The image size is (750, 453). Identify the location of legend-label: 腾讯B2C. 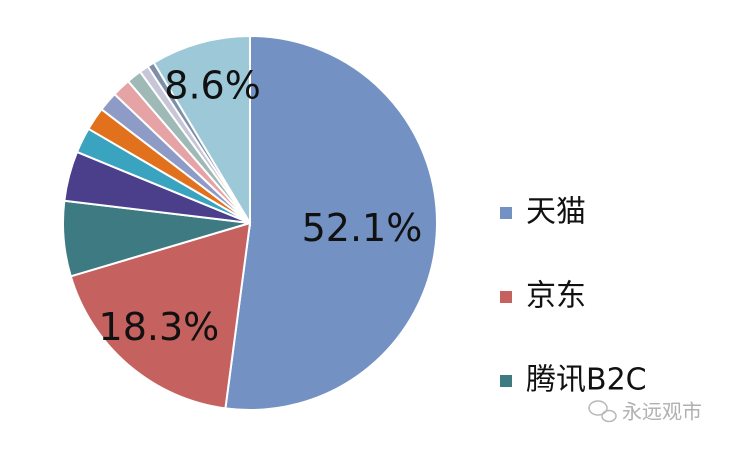
(586, 380).